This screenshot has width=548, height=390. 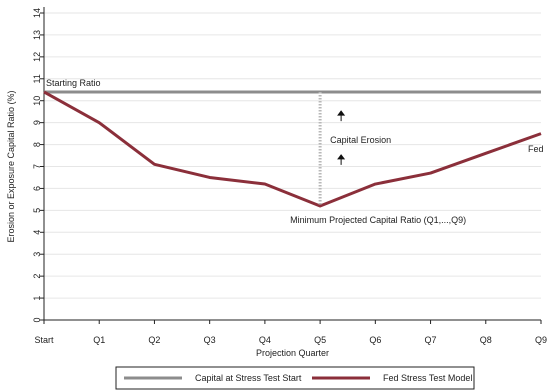 What do you see at coordinates (341, 159) in the screenshot?
I see `erosion-arrow-lower-icon` at bounding box center [341, 159].